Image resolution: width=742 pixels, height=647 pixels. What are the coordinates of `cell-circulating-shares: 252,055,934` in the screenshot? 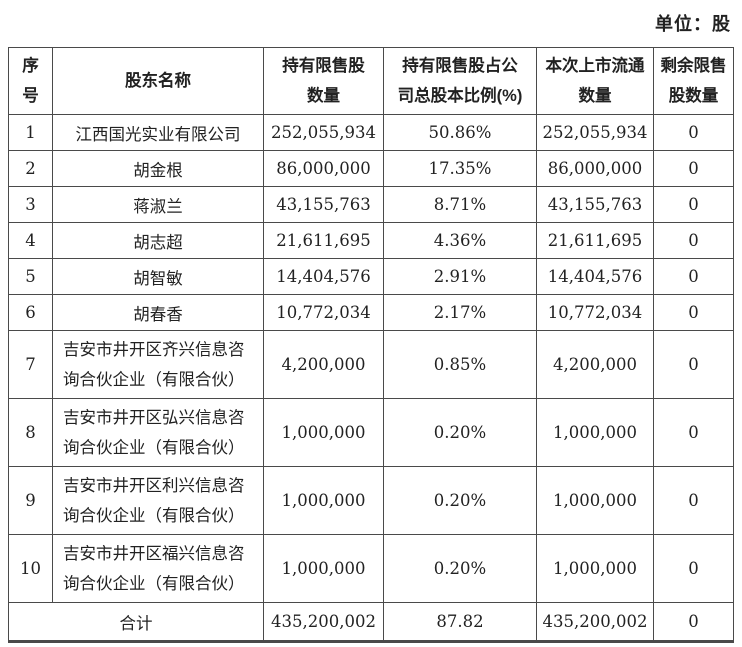 It's located at (595, 132).